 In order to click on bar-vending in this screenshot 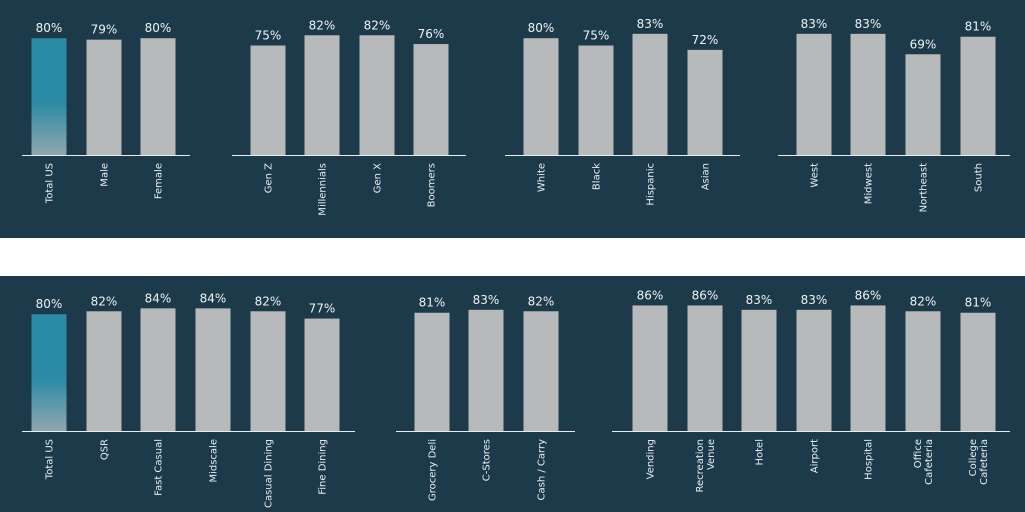, I will do `click(650, 368)`.